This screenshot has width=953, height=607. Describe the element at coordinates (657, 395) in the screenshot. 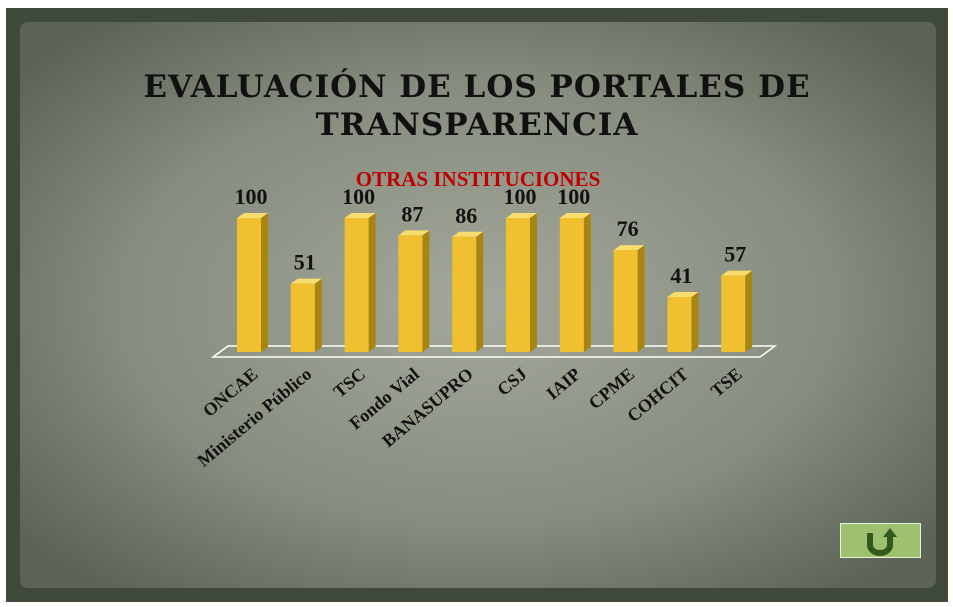

I see `x-tick-label: COHCIT` at that location.